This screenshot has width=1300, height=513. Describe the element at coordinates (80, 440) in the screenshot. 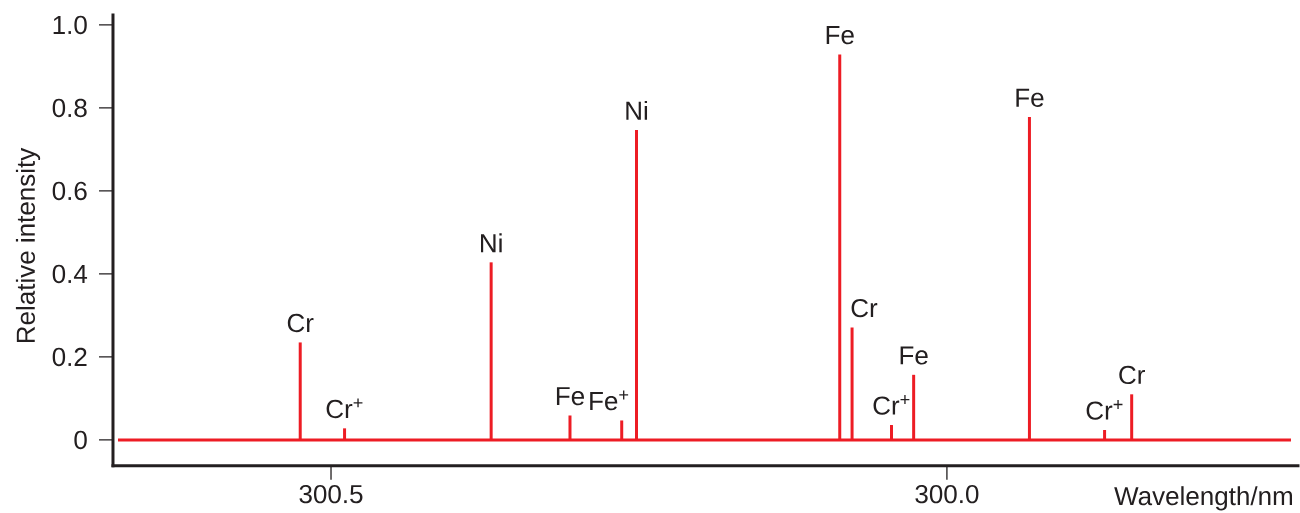

I see `y-tick-label: 0` at that location.